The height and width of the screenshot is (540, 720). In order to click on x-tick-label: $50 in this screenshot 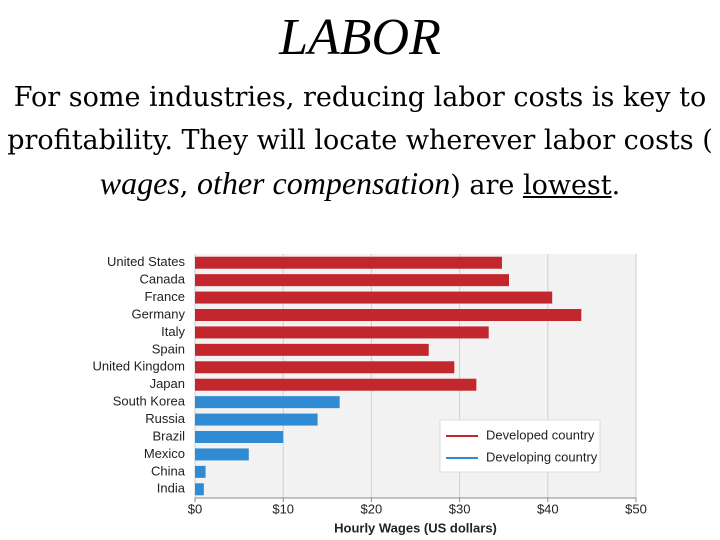, I will do `click(636, 508)`.